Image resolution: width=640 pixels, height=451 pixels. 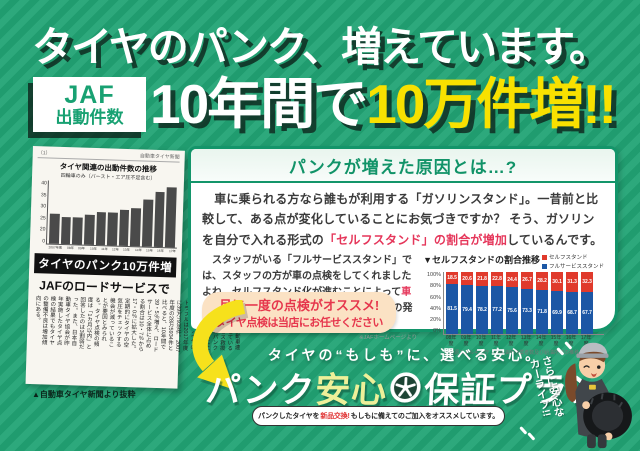 I want to click on jaf-dispatch-badge: JAF 出動件数, so click(x=89, y=104).